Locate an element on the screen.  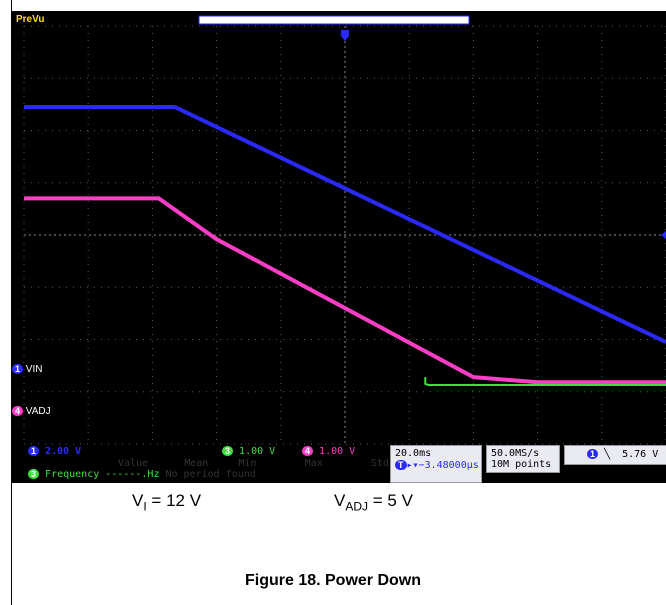
figure-caption: Figure 18. Power Down is located at coordinates (333, 580).